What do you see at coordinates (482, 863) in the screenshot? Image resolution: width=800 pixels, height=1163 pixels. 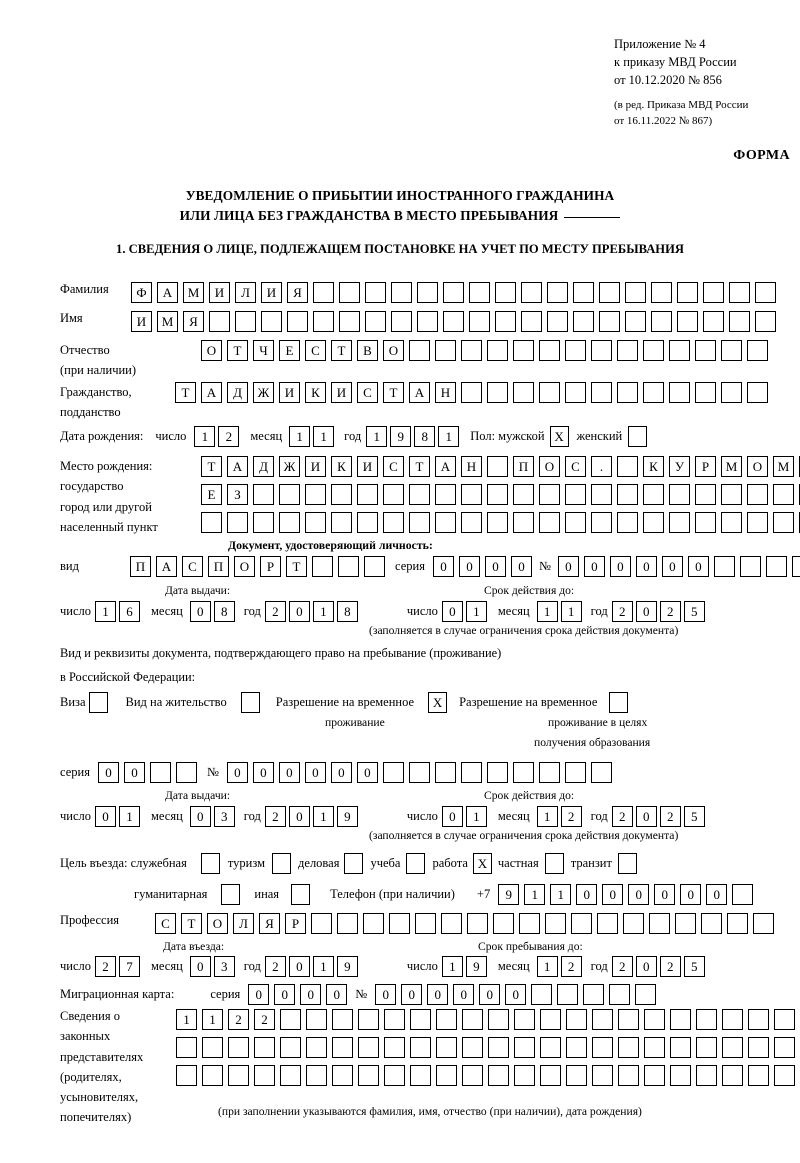 I see `purpose-work-checkbox: X` at bounding box center [482, 863].